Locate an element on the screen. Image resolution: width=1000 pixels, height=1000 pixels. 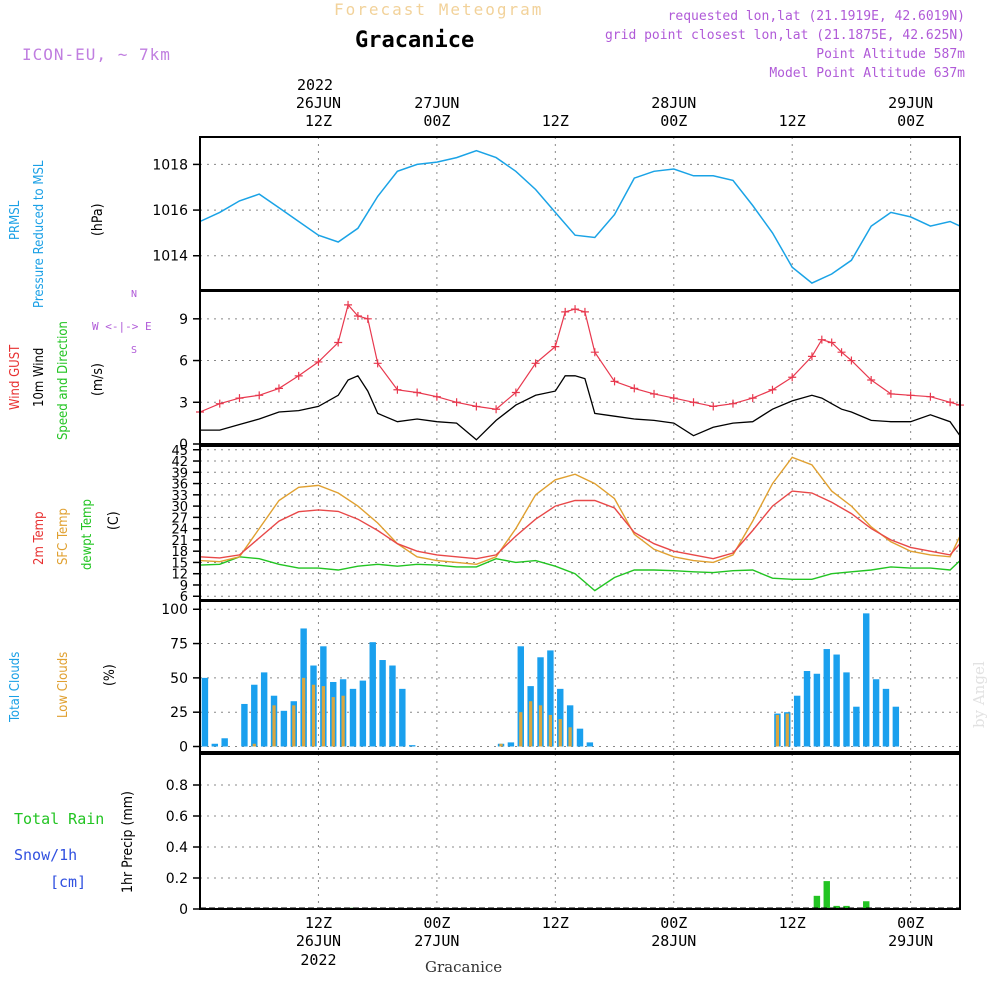
top-date-label: 28JUN is located at coordinates (674, 103).